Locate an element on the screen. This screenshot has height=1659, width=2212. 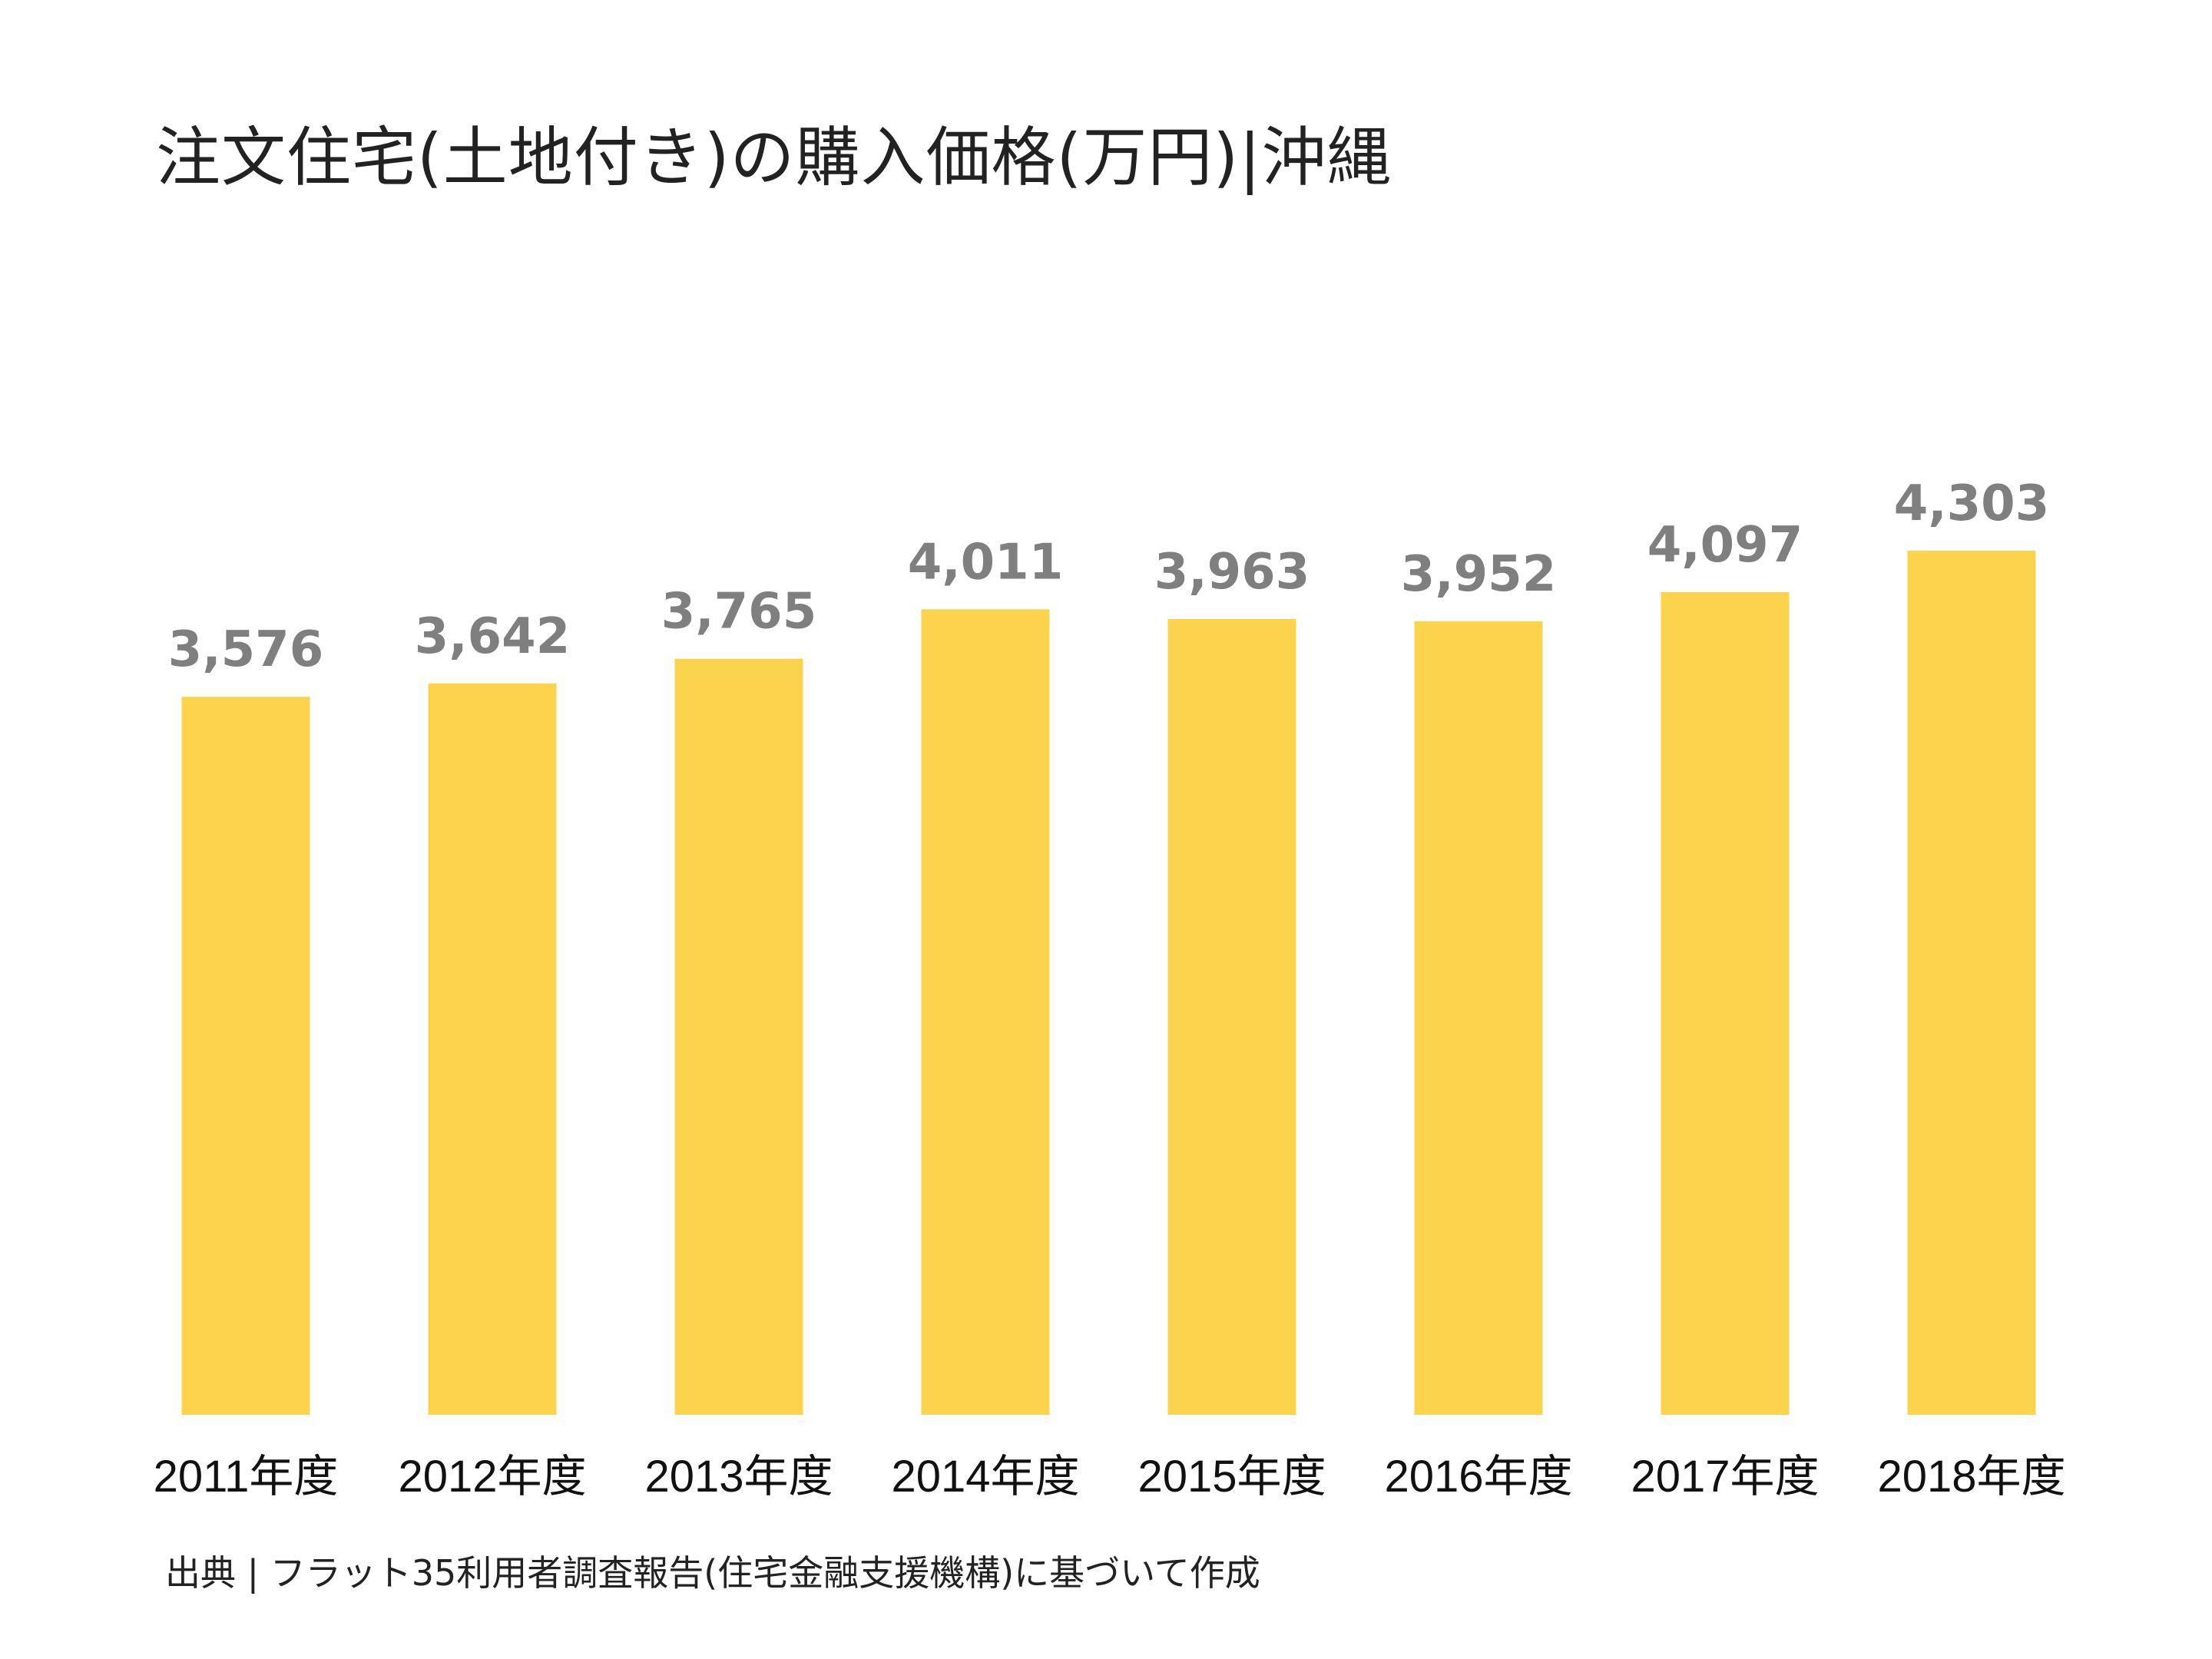
category-label: 2014年度 is located at coordinates (985, 1477).